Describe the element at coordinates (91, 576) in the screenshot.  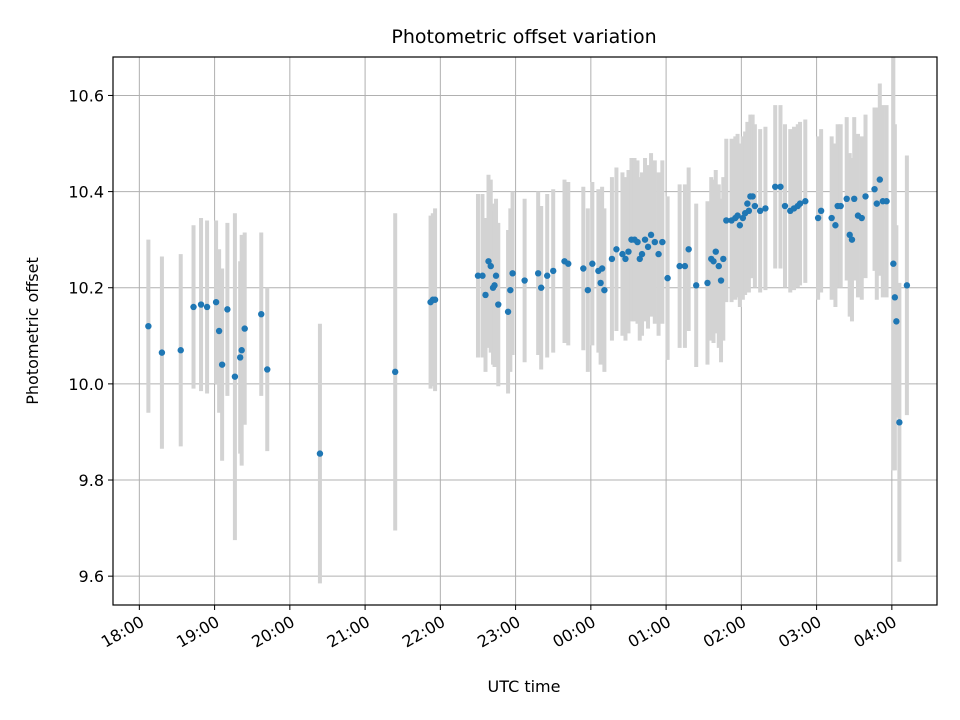
I see `y-tick-label: 9.6` at that location.